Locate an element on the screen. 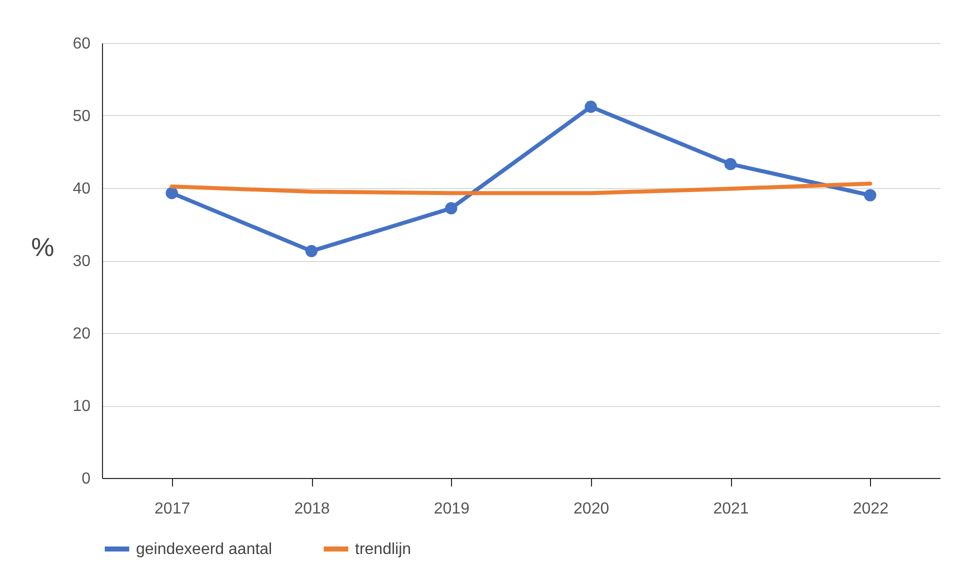 The height and width of the screenshot is (579, 955). y-tick-label: 20 is located at coordinates (81, 334).